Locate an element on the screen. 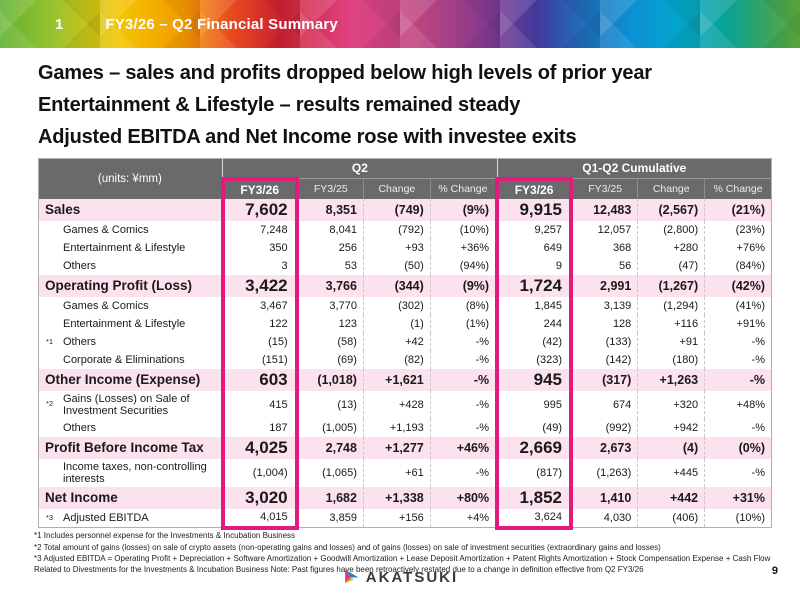  value-cell: +61 is located at coordinates (396, 472).